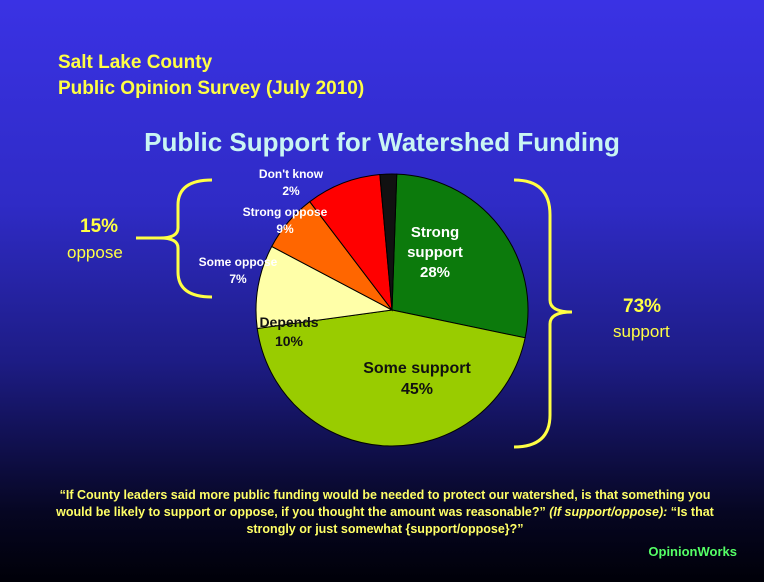  I want to click on slice-value-label: 45%, so click(417, 389).